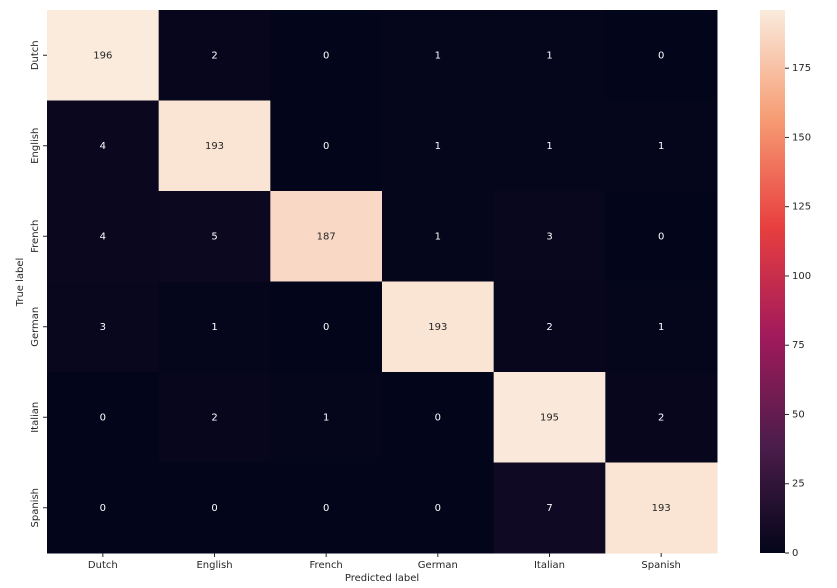 This screenshot has height=588, width=837. I want to click on y-tick-label: English, so click(35, 146).